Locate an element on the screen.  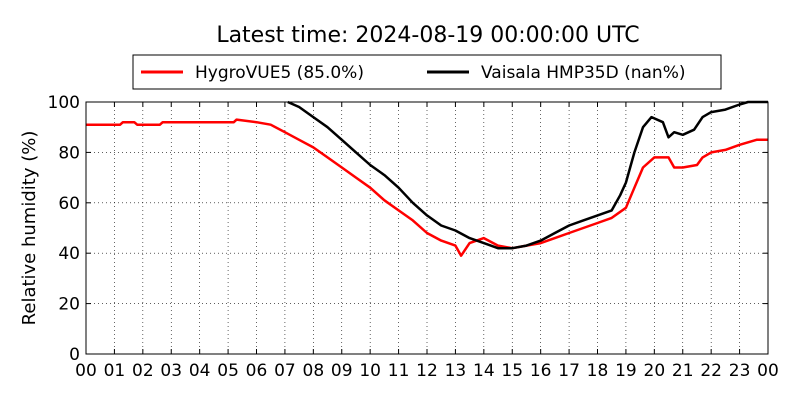
x-tick-label: 15 is located at coordinates (512, 371).